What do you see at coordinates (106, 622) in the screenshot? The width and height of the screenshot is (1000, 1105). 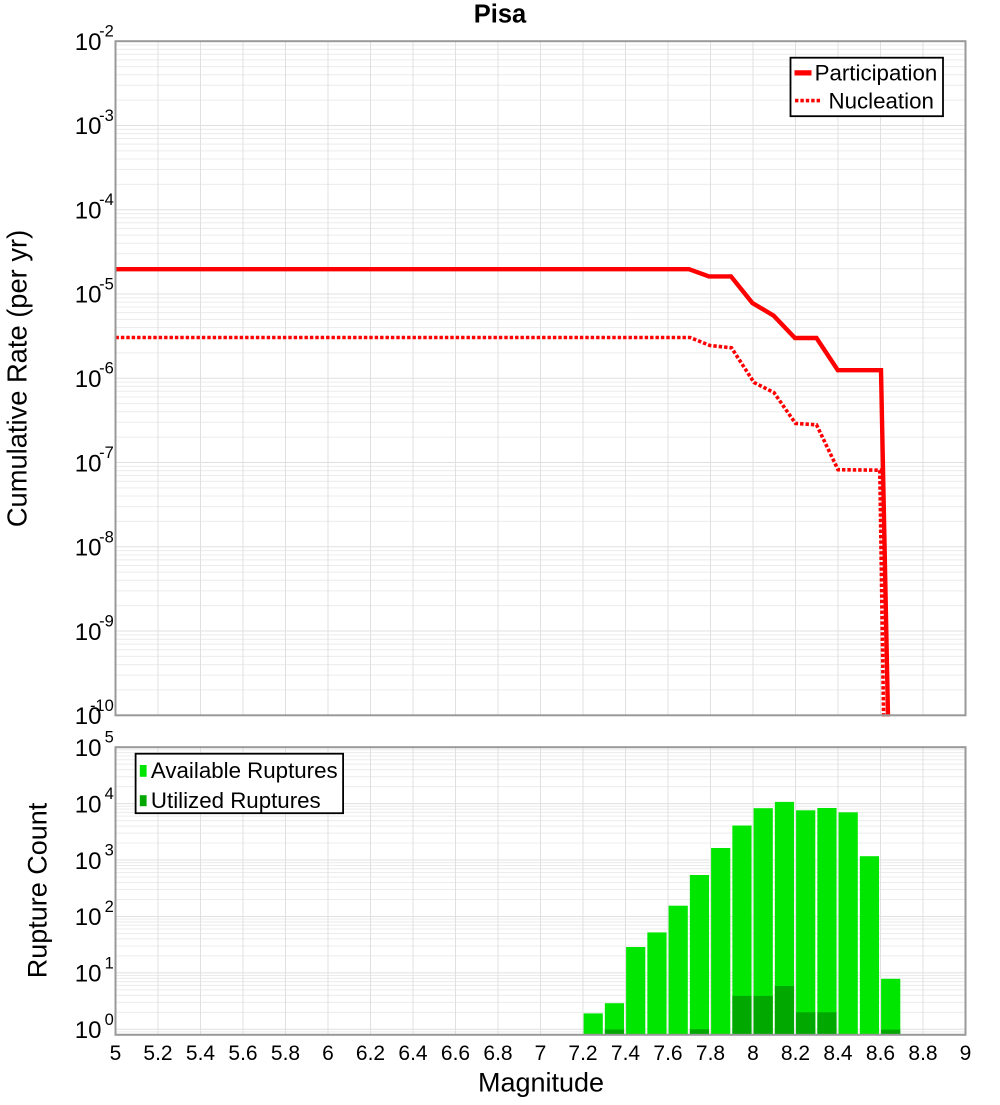 I see `svg-text: -9` at bounding box center [106, 622].